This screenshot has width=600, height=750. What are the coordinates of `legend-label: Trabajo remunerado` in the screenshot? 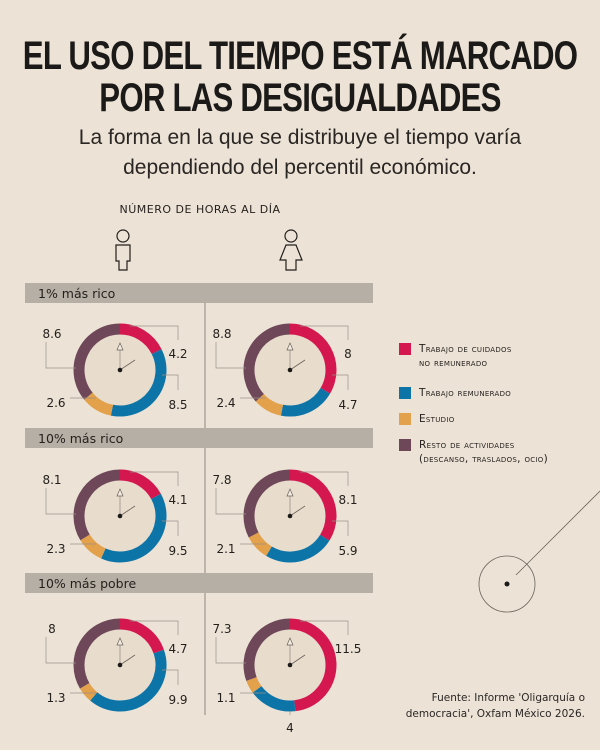 It's located at (465, 393).